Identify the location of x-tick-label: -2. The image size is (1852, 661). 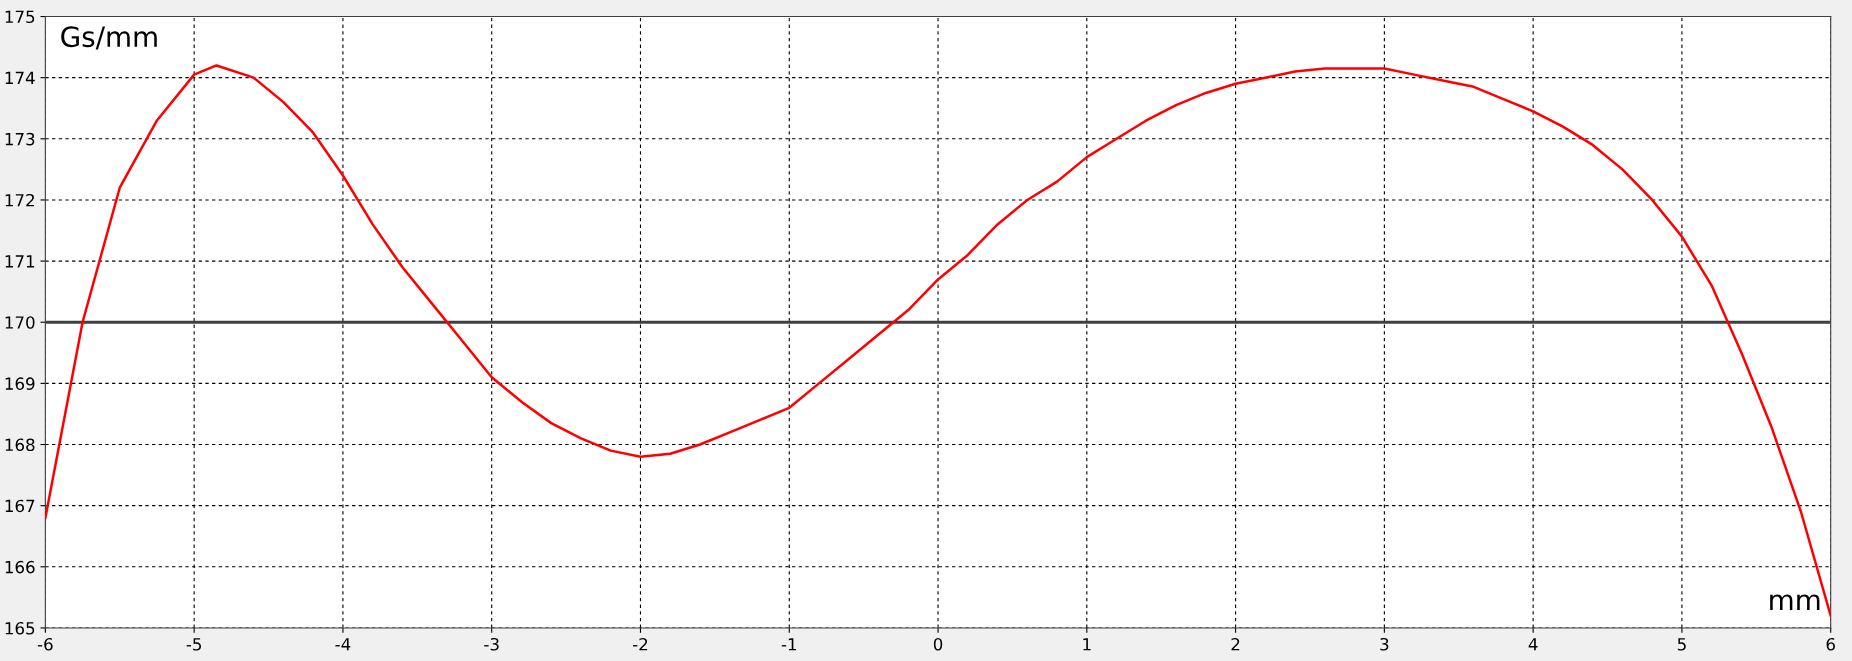
(640, 644).